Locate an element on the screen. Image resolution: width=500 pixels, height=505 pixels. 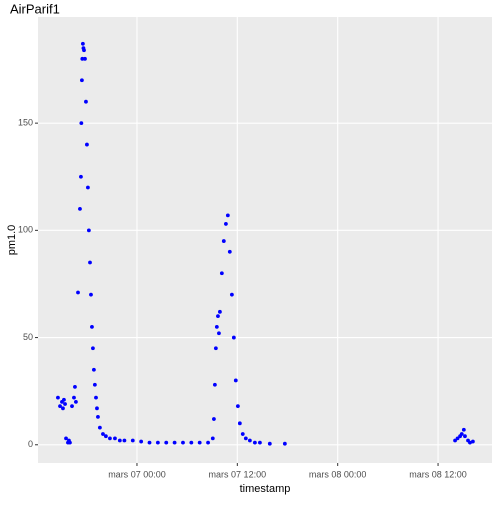
chart-title: AirParif1 is located at coordinates (35, 8).